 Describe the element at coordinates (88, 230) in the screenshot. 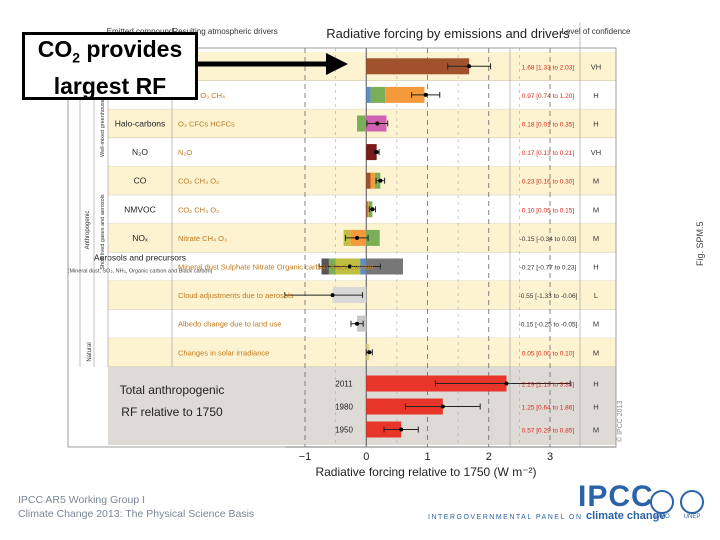

I see `group-label-anthropogenic: Anthropogenic` at that location.